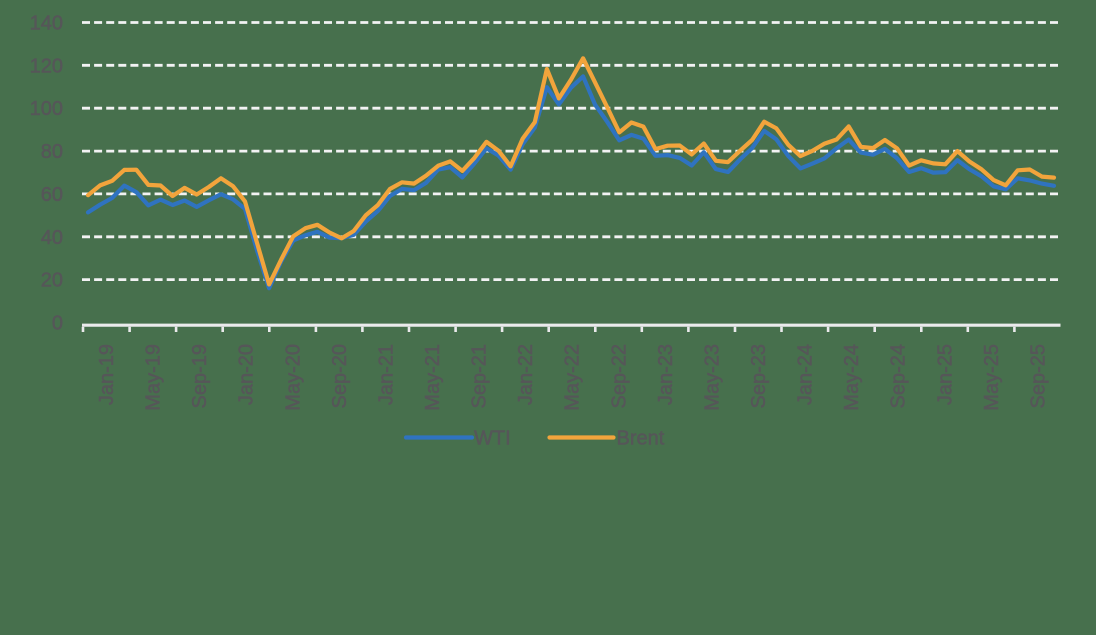  What do you see at coordinates (573, 377) in the screenshot?
I see `svg-text: May-22` at bounding box center [573, 377].